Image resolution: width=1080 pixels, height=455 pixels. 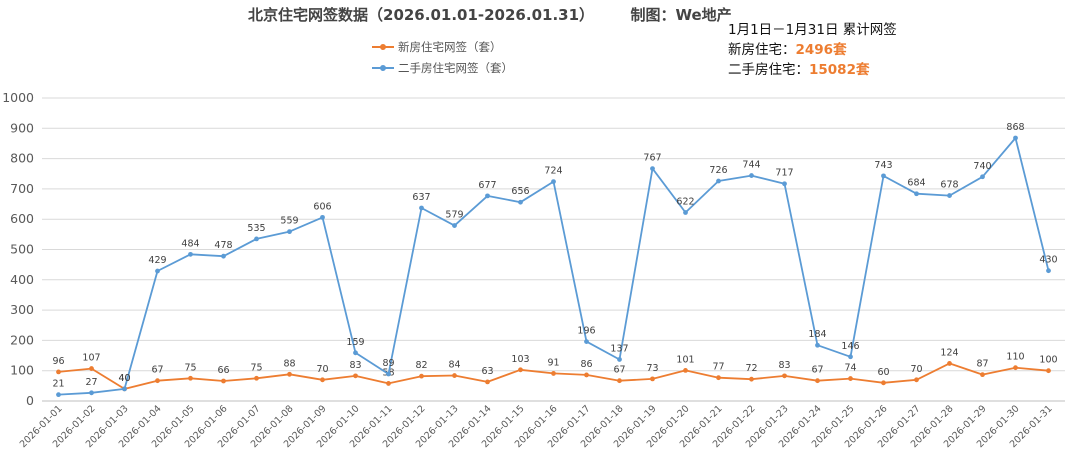 What do you see at coordinates (812, 70) in the screenshot?
I see `summary-second-row: 二手房住宅：15082套` at bounding box center [812, 70].